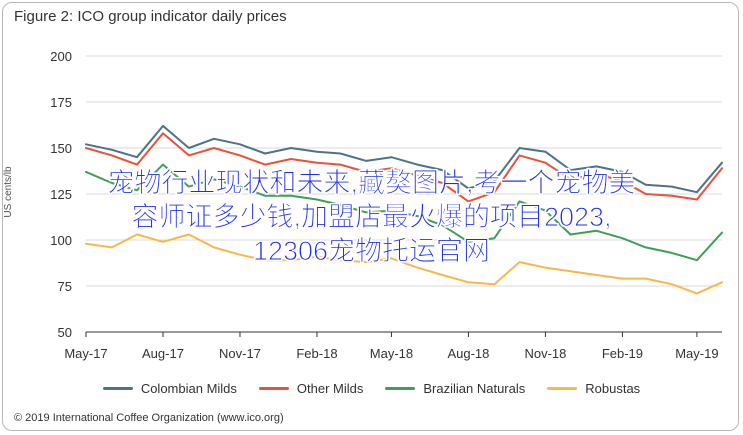  I want to click on x-tick-label: Nov-17, so click(240, 353).